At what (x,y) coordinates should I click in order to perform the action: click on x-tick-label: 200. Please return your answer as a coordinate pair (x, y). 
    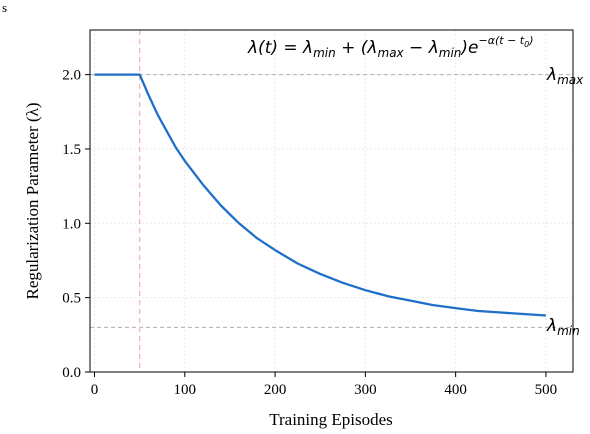
    Looking at the image, I should click on (275, 390).